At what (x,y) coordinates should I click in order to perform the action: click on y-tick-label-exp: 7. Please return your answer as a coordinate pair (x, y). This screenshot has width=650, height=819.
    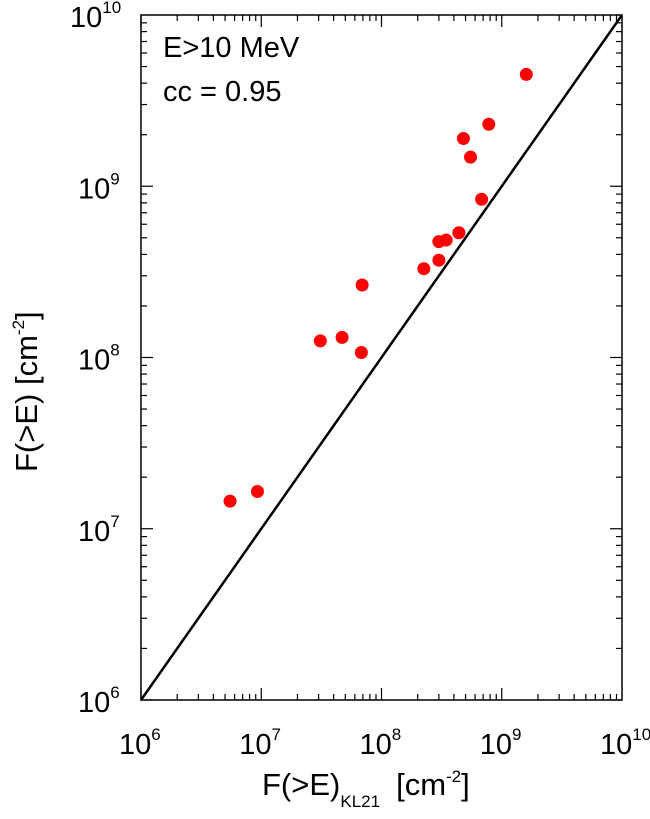
    Looking at the image, I should click on (114, 521).